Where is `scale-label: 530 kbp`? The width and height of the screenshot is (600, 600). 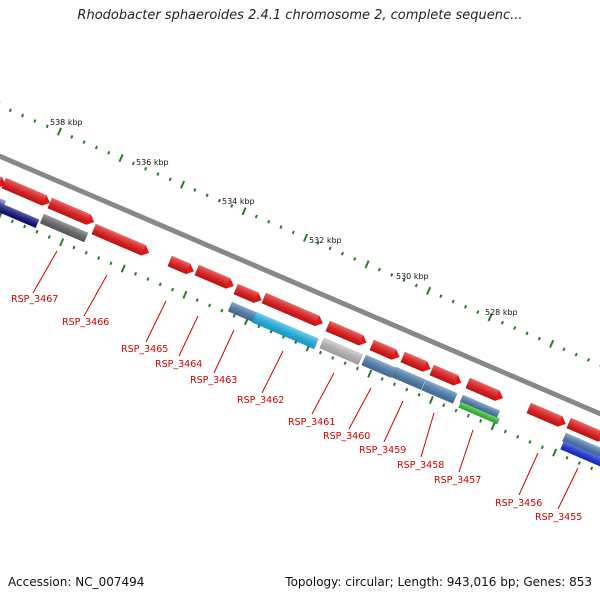 scale-label: 530 kbp is located at coordinates (412, 276).